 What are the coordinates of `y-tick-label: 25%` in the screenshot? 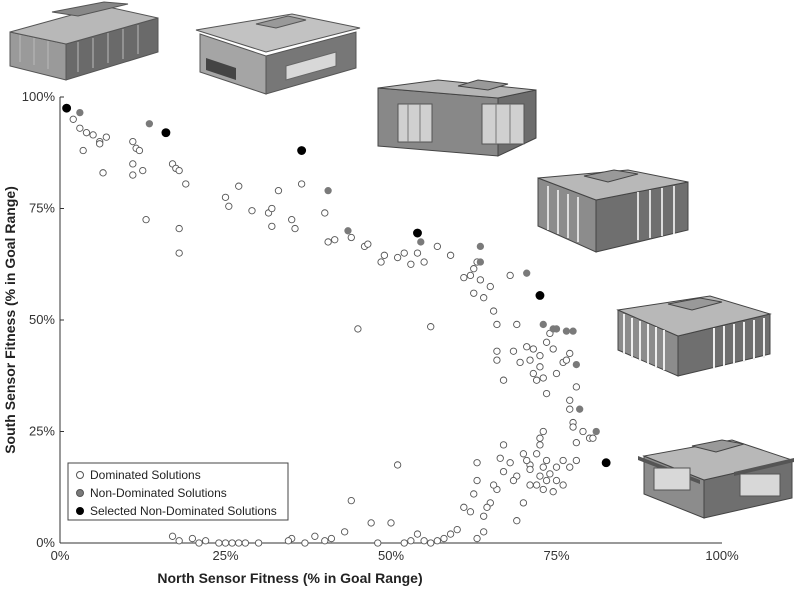 It's located at (42, 431).